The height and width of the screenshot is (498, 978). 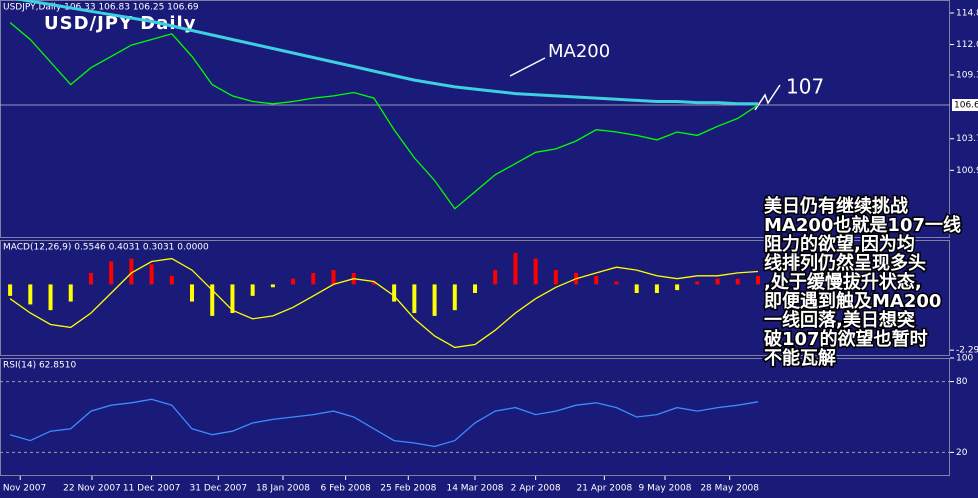 I want to click on y-tick-label: 112.05, so click(x=967, y=45).